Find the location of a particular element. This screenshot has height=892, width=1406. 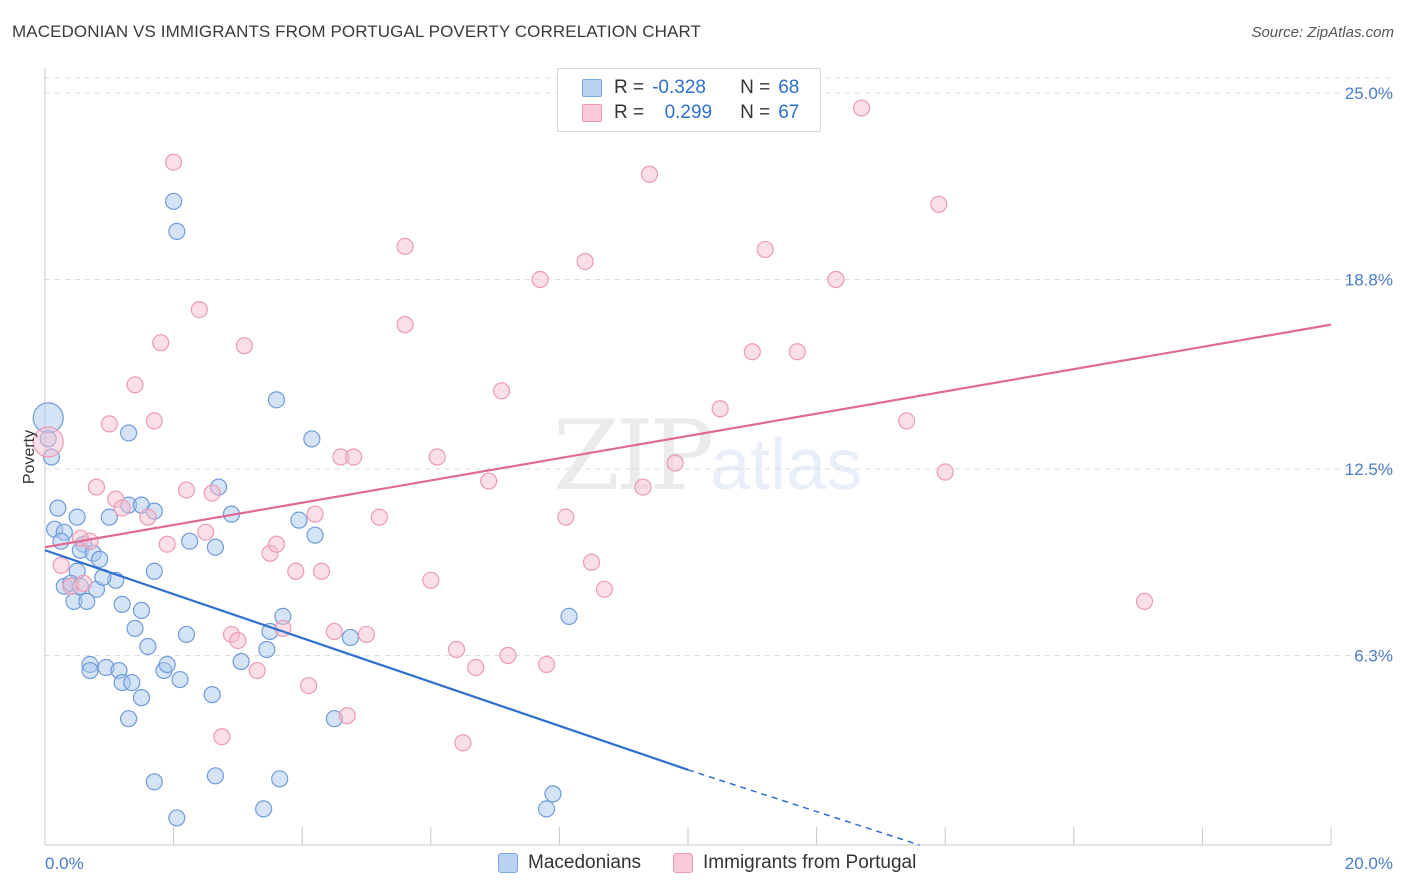

legend-row-portugal: R = 0.299 N = 67 is located at coordinates (690, 113).